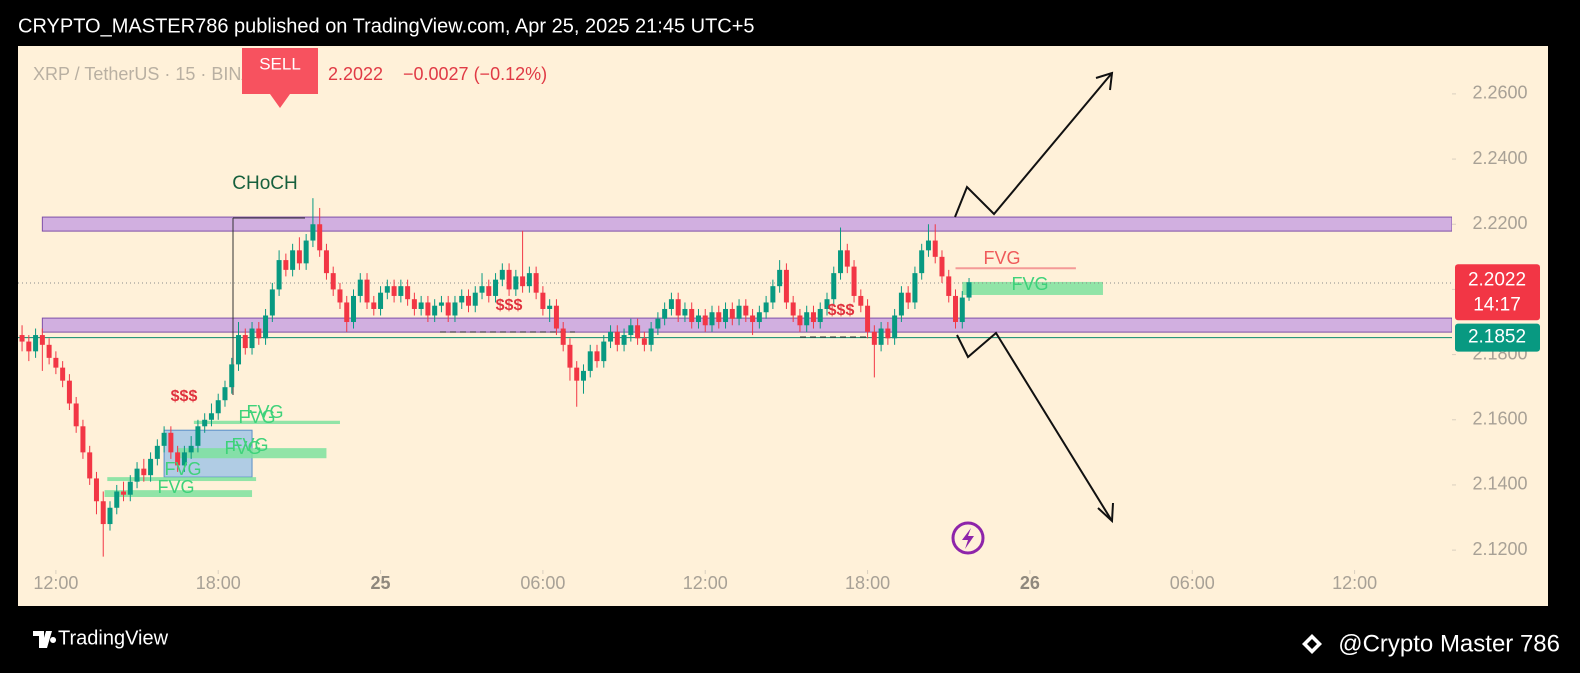 The width and height of the screenshot is (1580, 673). I want to click on brand-logo, so click(45, 639).